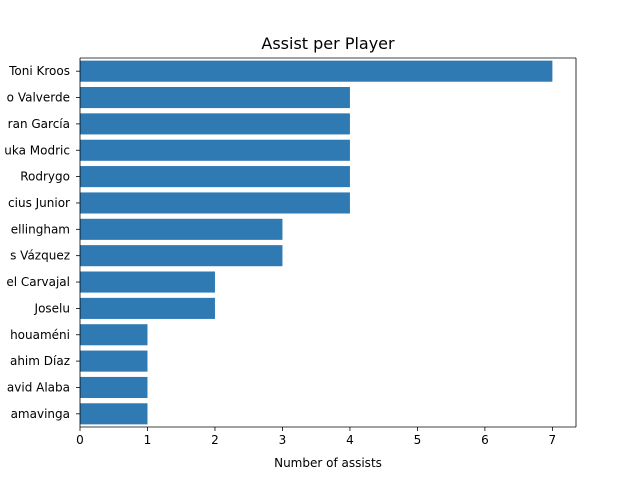  I want to click on y-tick-label: ellingham, so click(40, 229).